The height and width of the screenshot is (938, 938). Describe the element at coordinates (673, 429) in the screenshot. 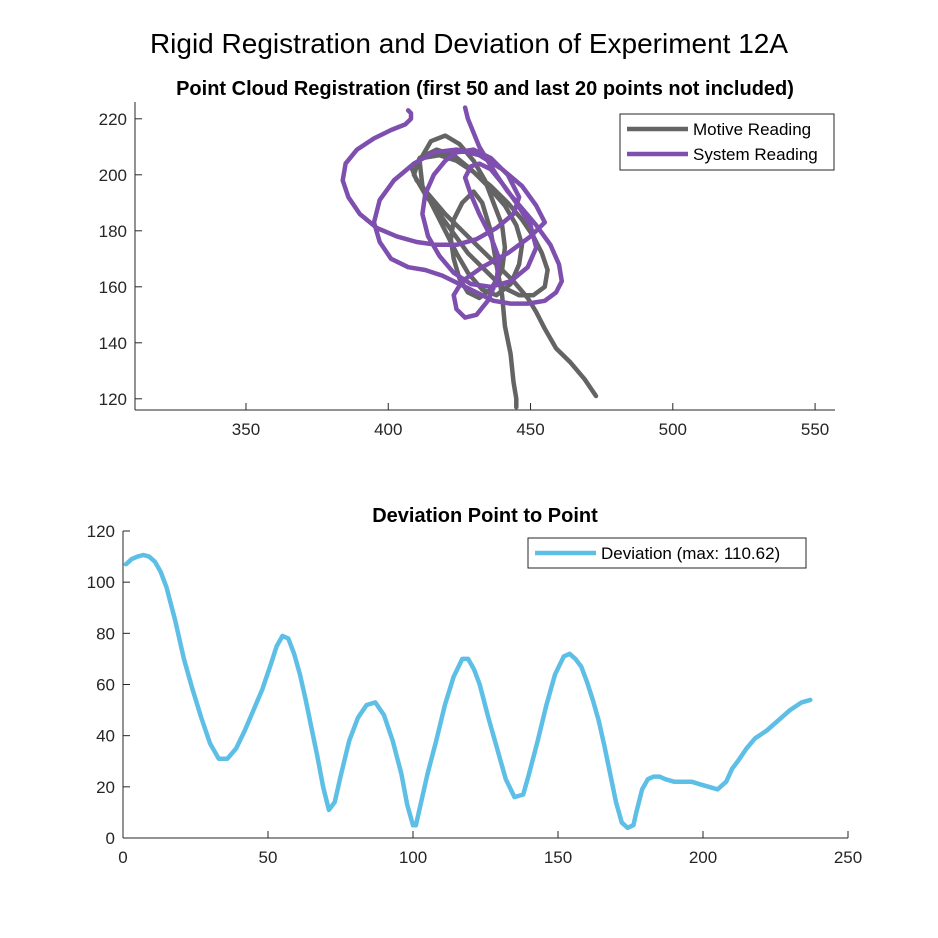

I see `registration-x-tick-label: 500` at that location.